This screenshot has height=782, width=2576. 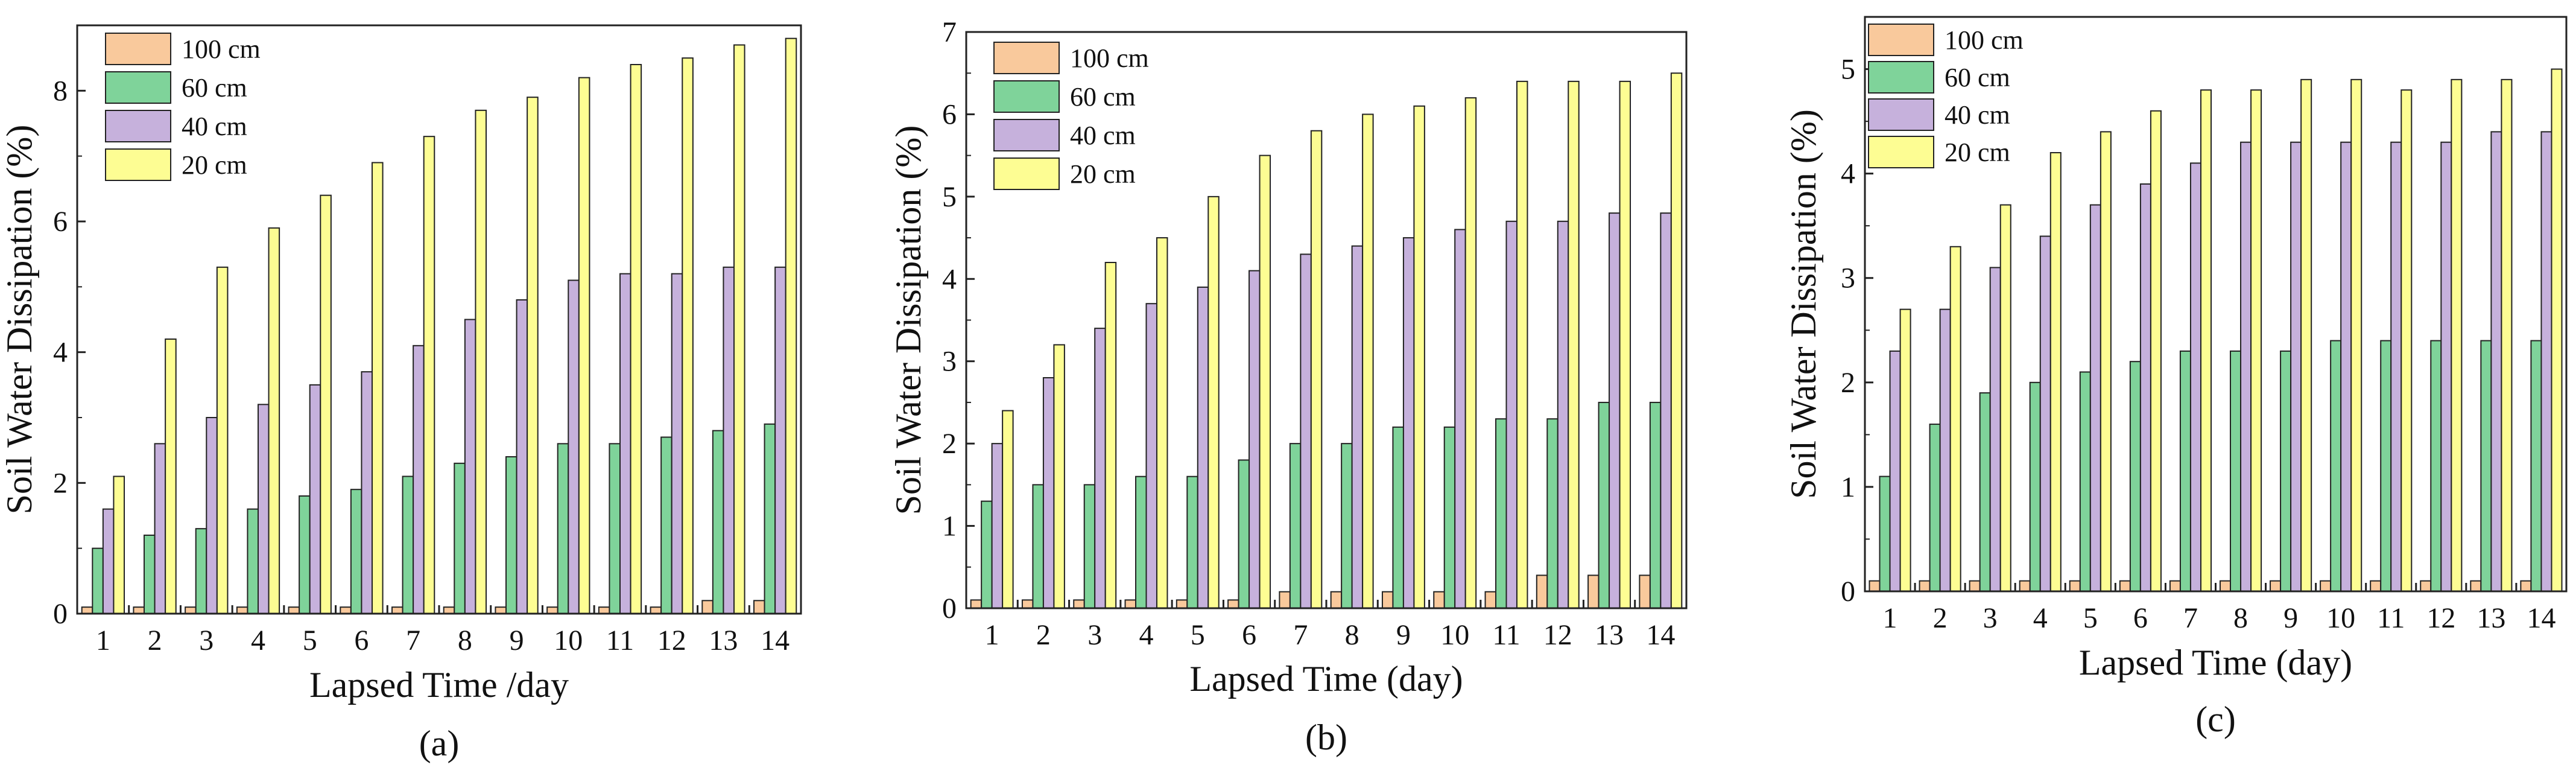 I want to click on legend-label: 100 cm, so click(x=1984, y=40).